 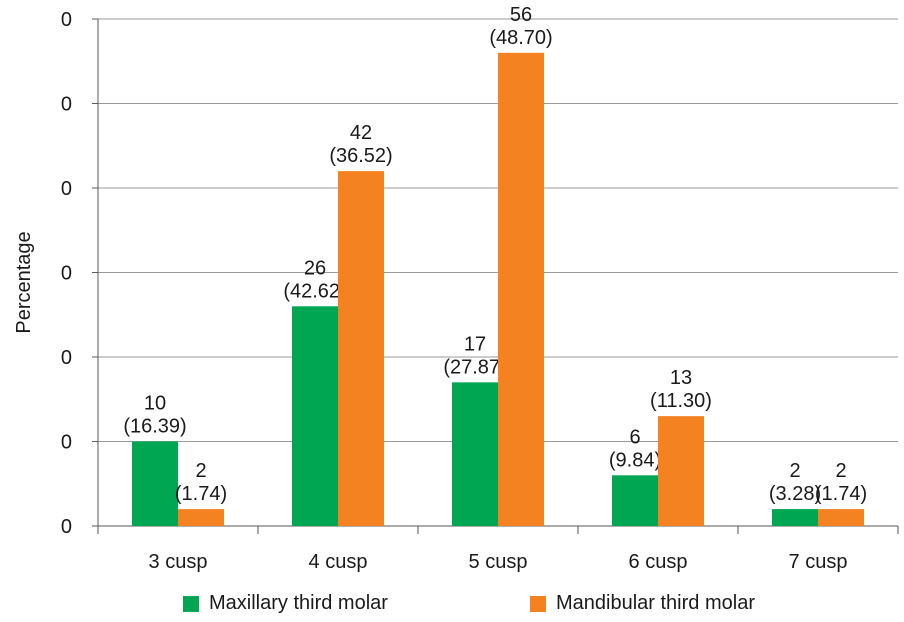 I want to click on legend-item-maxillary: Maxillary third molar, so click(x=285, y=603).